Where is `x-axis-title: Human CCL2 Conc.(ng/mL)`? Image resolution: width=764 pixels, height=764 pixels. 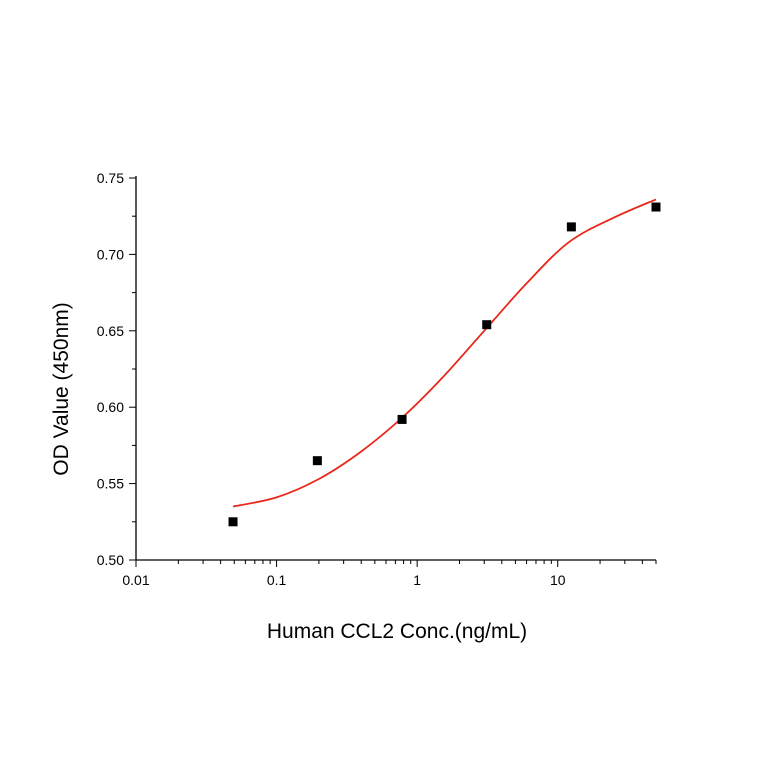
x-axis-title: Human CCL2 Conc.(ng/mL) is located at coordinates (397, 631).